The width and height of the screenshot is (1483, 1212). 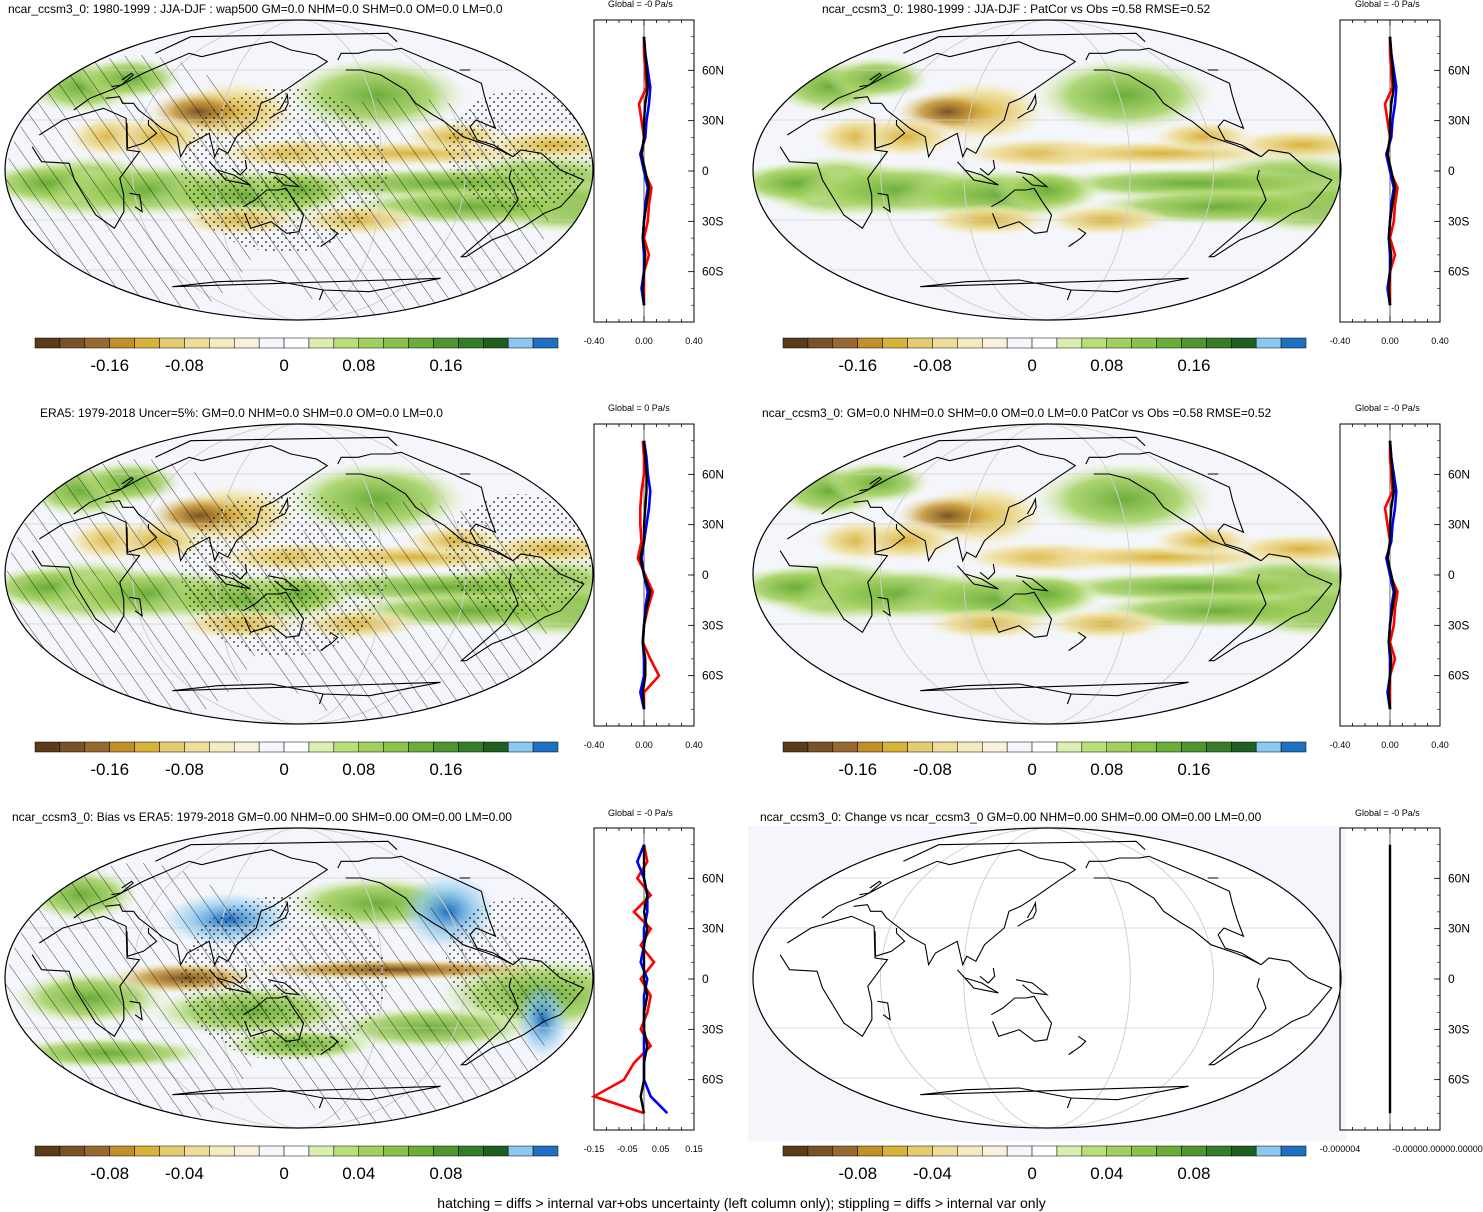 What do you see at coordinates (640, 4) in the screenshot?
I see `zonal-title-r1-left: Global = -0 Pa/s` at bounding box center [640, 4].